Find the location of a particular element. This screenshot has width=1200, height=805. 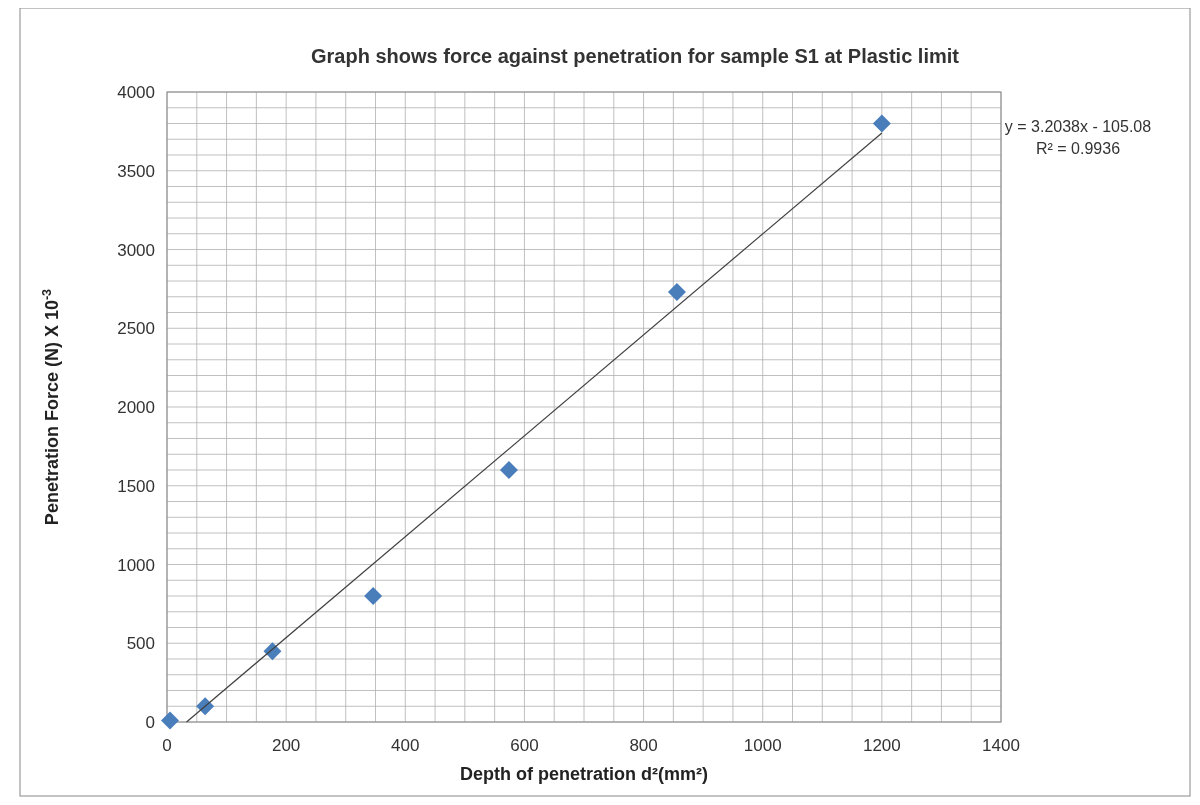

text: y = 3.2038x - 105.08 is located at coordinates (1078, 126).